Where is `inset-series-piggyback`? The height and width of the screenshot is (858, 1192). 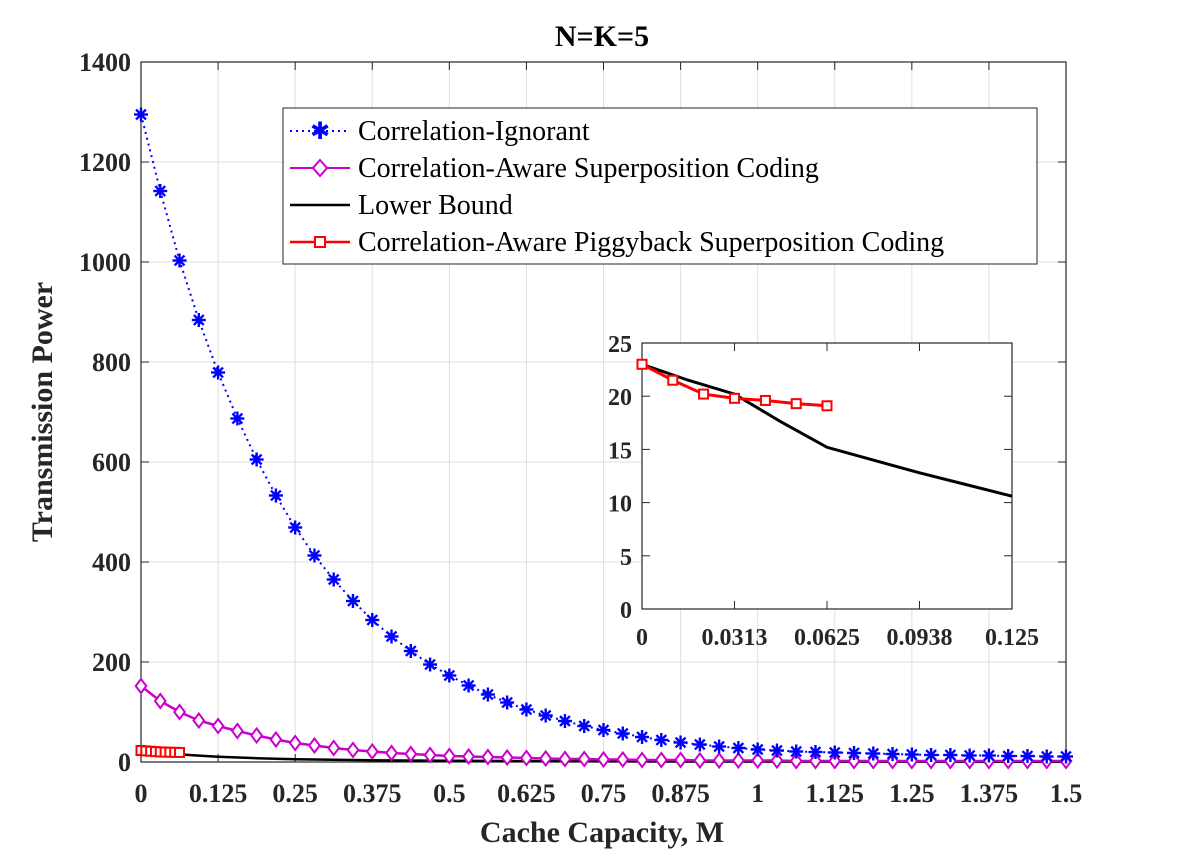 inset-series-piggyback is located at coordinates (734, 385).